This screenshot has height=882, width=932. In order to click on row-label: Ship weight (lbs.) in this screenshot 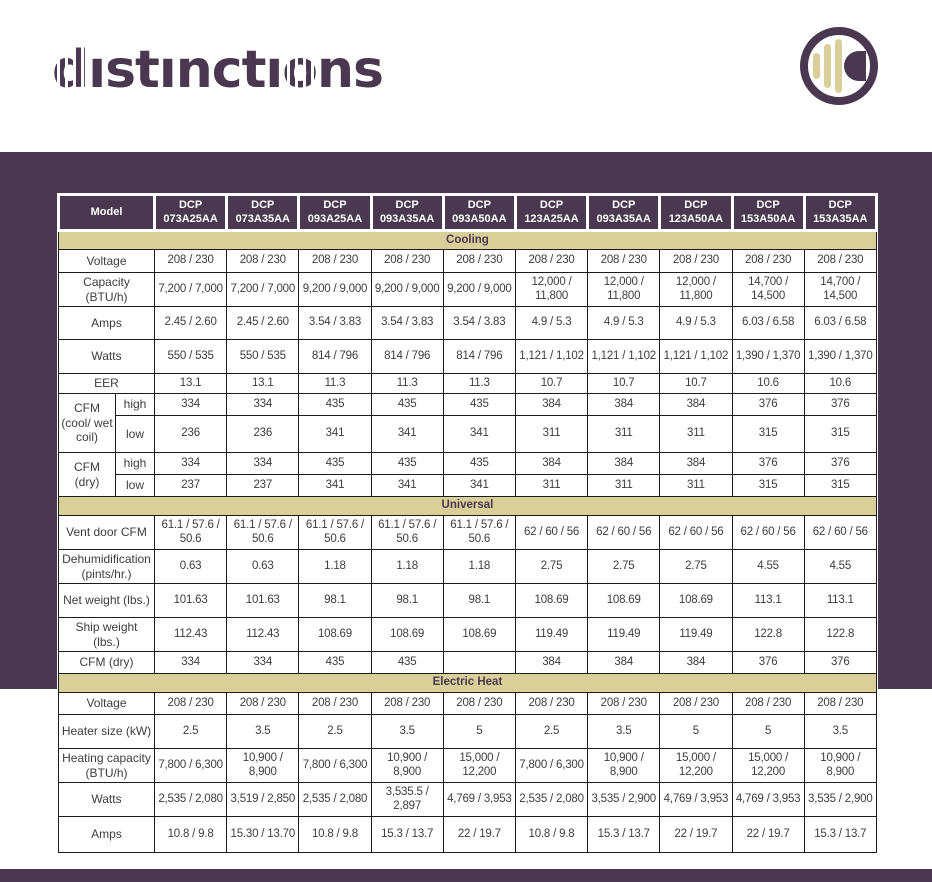, I will do `click(106, 634)`.